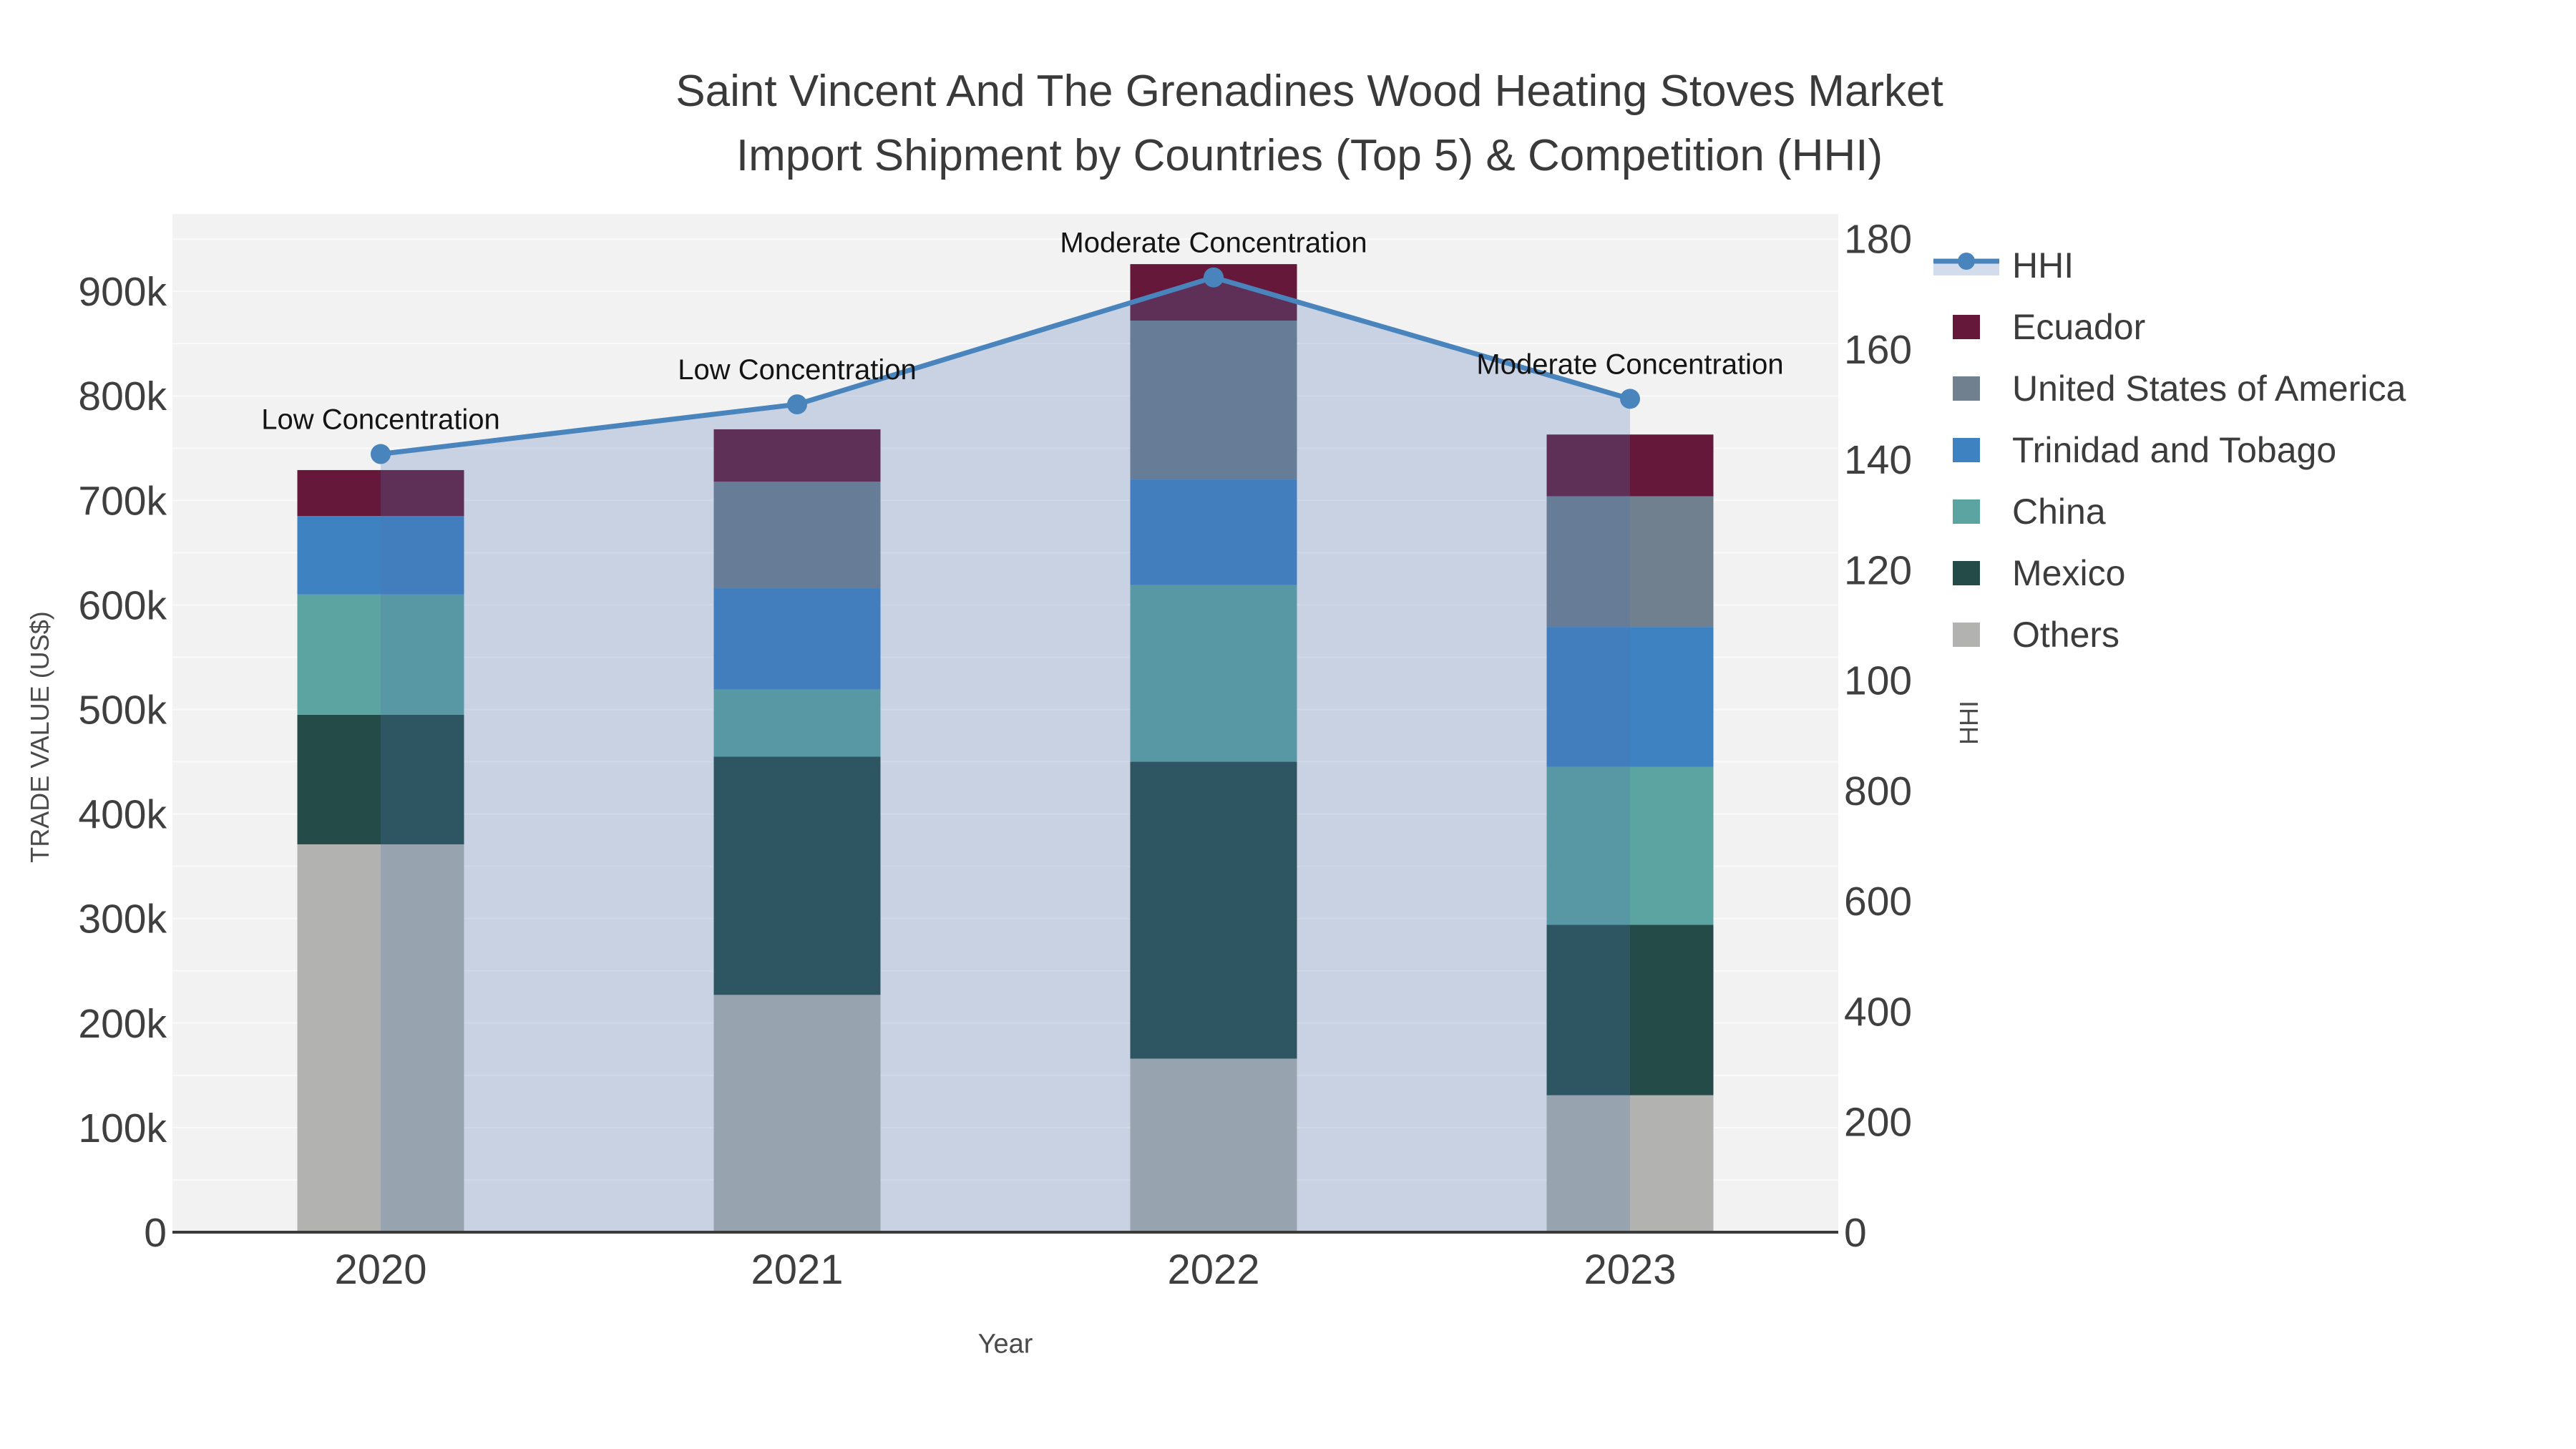  What do you see at coordinates (1878, 350) in the screenshot?
I see `right-tick-label: 160` at bounding box center [1878, 350].